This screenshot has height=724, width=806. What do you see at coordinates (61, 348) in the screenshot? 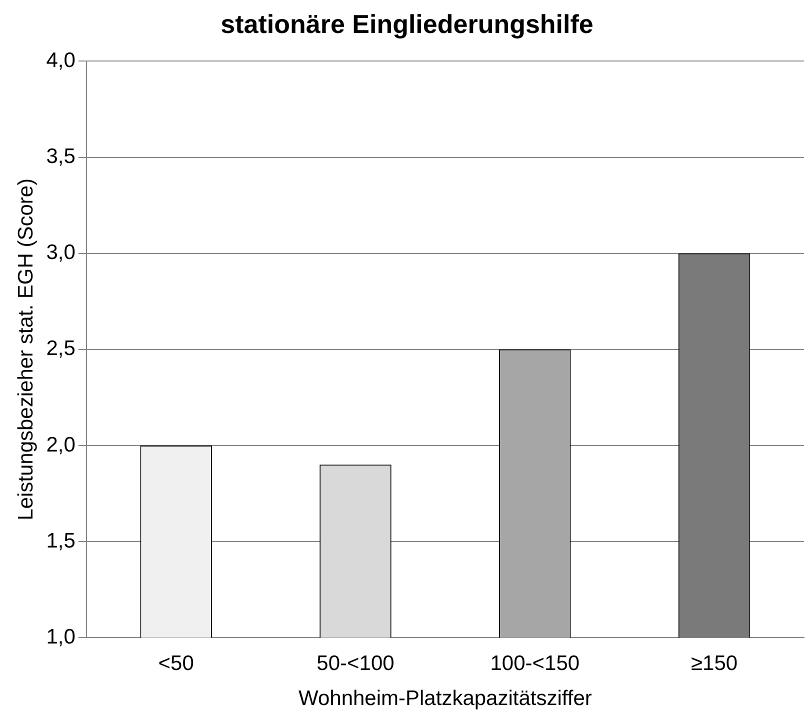
I see `y-tick-label: 2,5` at bounding box center [61, 348].